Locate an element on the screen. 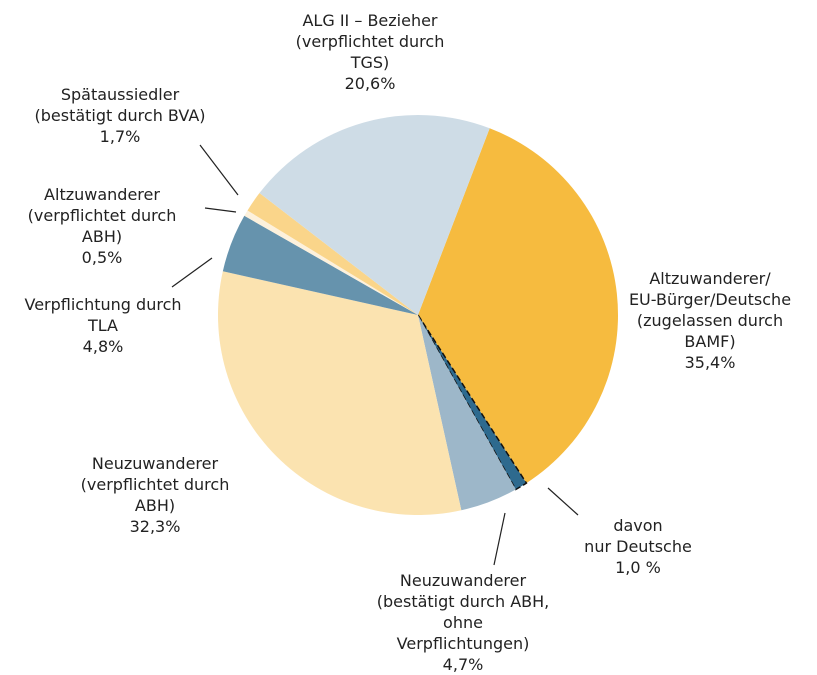 This screenshot has height=675, width=817. category-label: Altzuwanderer (verpflichtet durch ABH) is located at coordinates (102, 215).